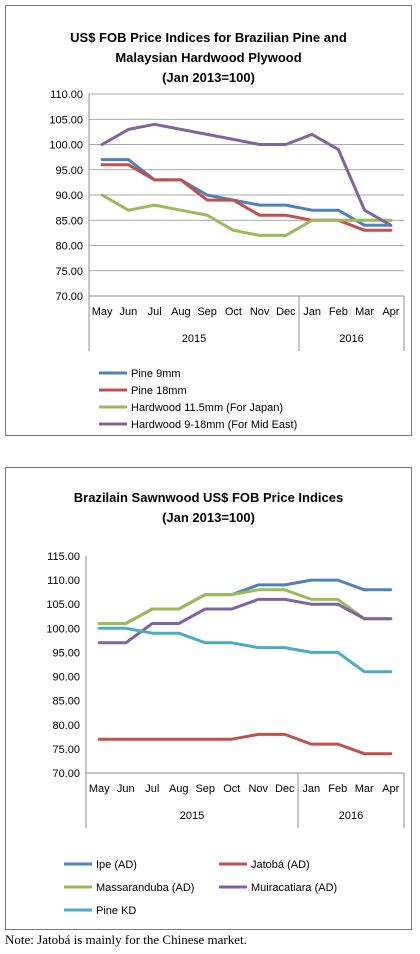 The height and width of the screenshot is (954, 420). Describe the element at coordinates (116, 865) in the screenshot. I see `legend-label: Ipe (AD)` at that location.